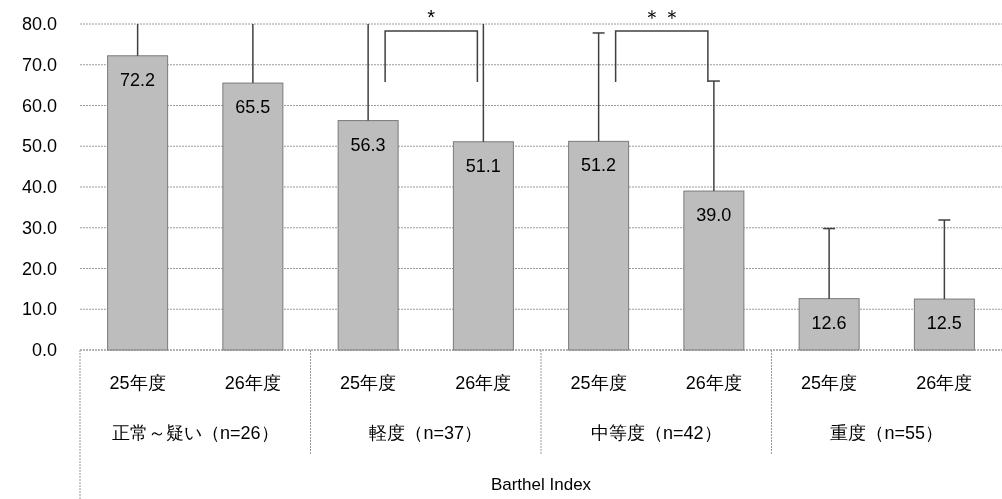 The image size is (1002, 499). I want to click on y-tick-label: 0.0, so click(44, 350).